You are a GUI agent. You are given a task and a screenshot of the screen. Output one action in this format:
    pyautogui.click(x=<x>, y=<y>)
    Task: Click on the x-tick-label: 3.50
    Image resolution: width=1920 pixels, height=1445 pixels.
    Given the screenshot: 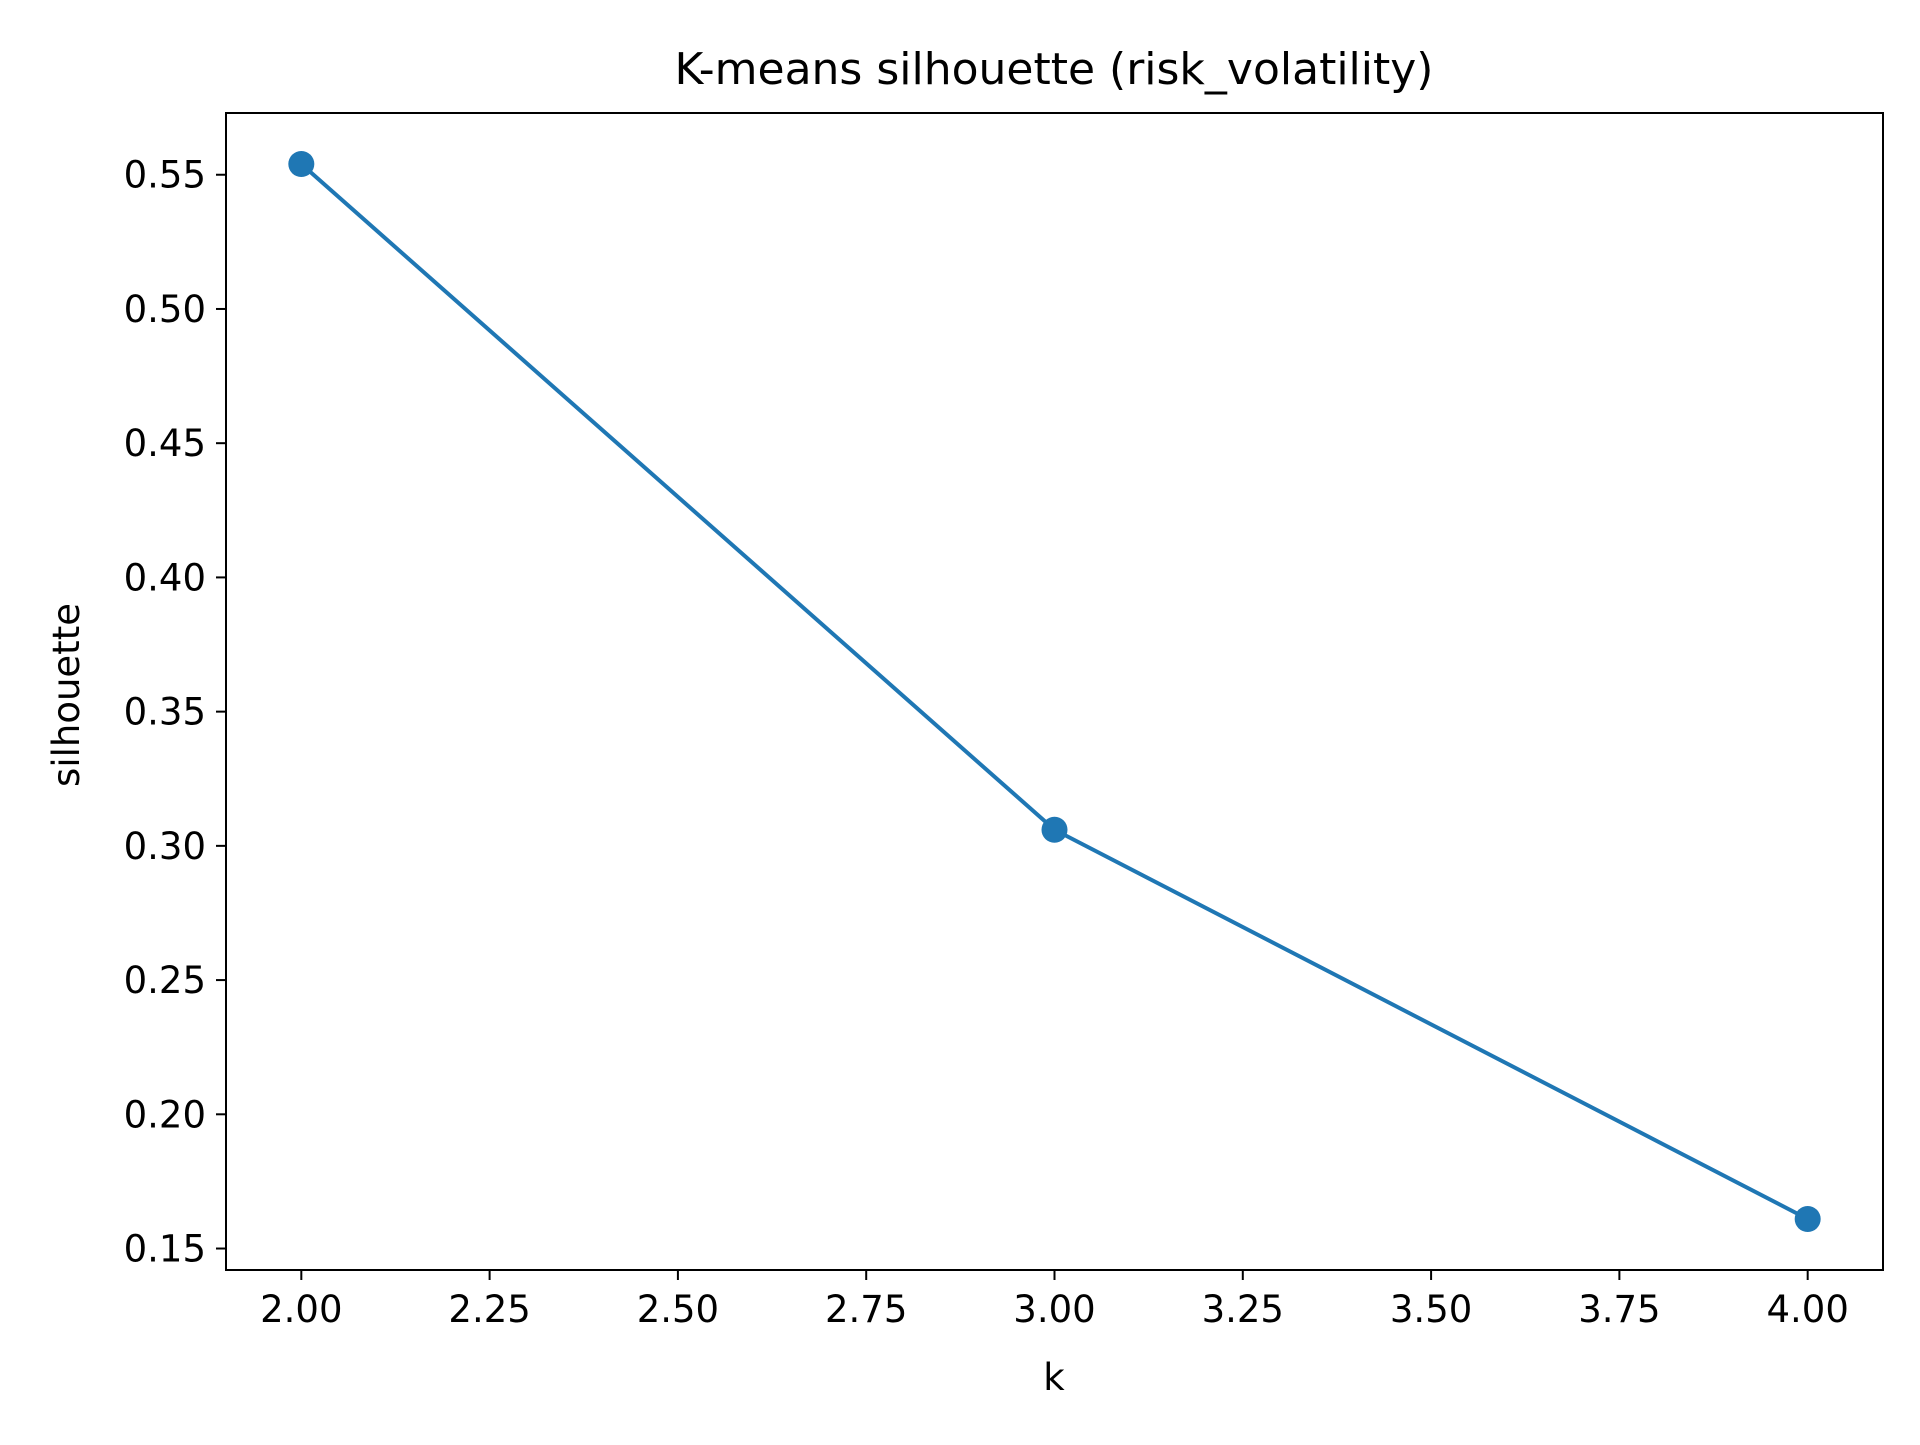 What is the action you would take?
    pyautogui.click(x=1431, y=1309)
    